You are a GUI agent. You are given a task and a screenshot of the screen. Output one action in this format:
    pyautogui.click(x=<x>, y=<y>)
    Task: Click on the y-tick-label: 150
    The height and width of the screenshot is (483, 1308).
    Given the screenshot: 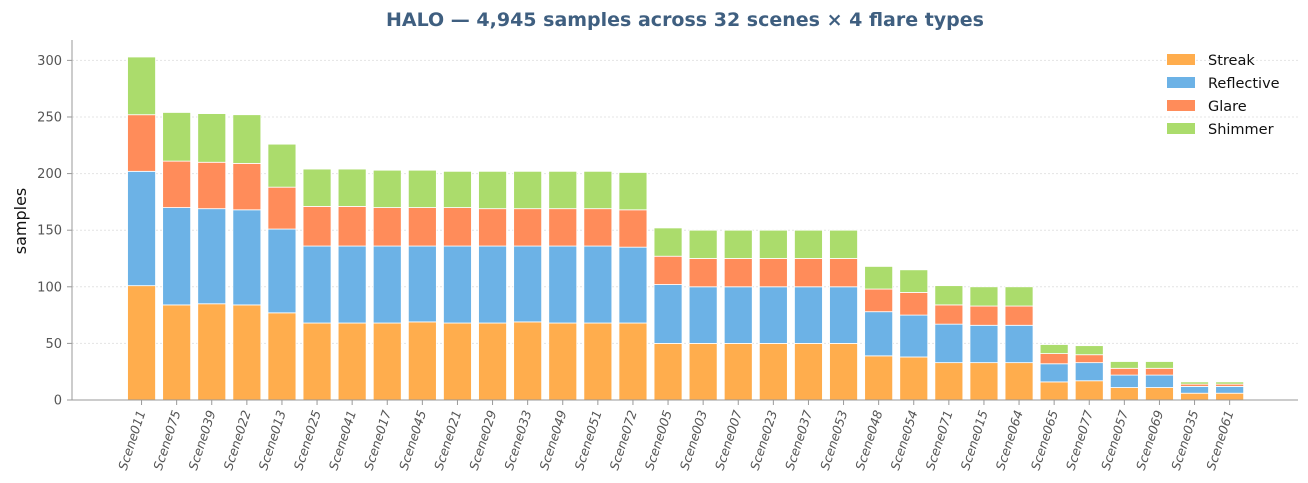 What is the action you would take?
    pyautogui.click(x=49, y=231)
    